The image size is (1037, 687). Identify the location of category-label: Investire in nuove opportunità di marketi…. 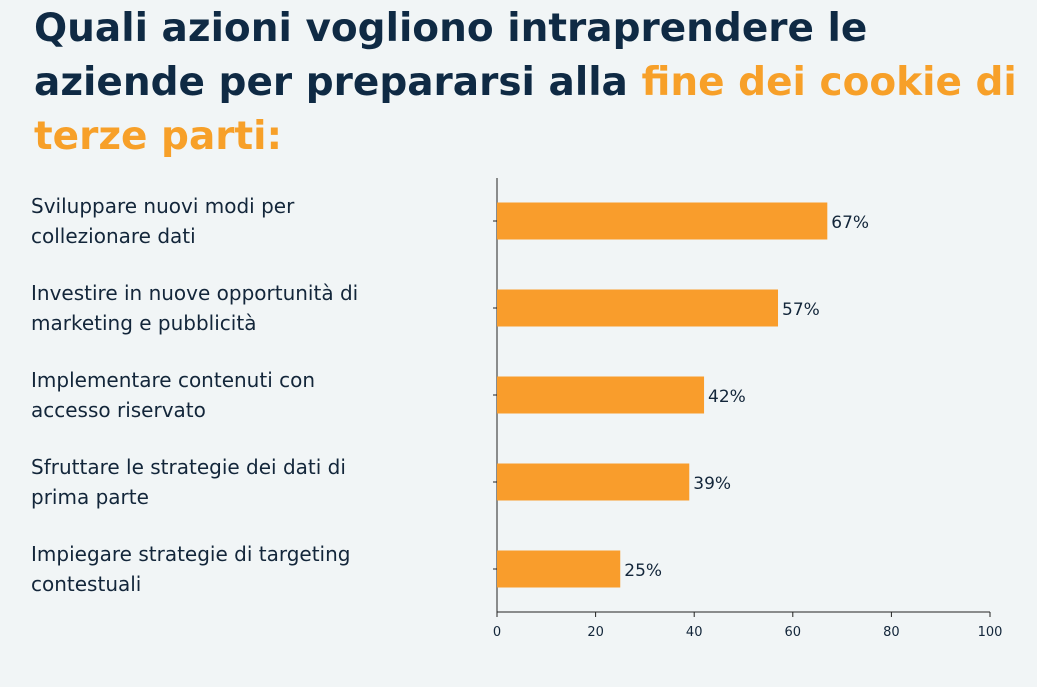
(251, 308).